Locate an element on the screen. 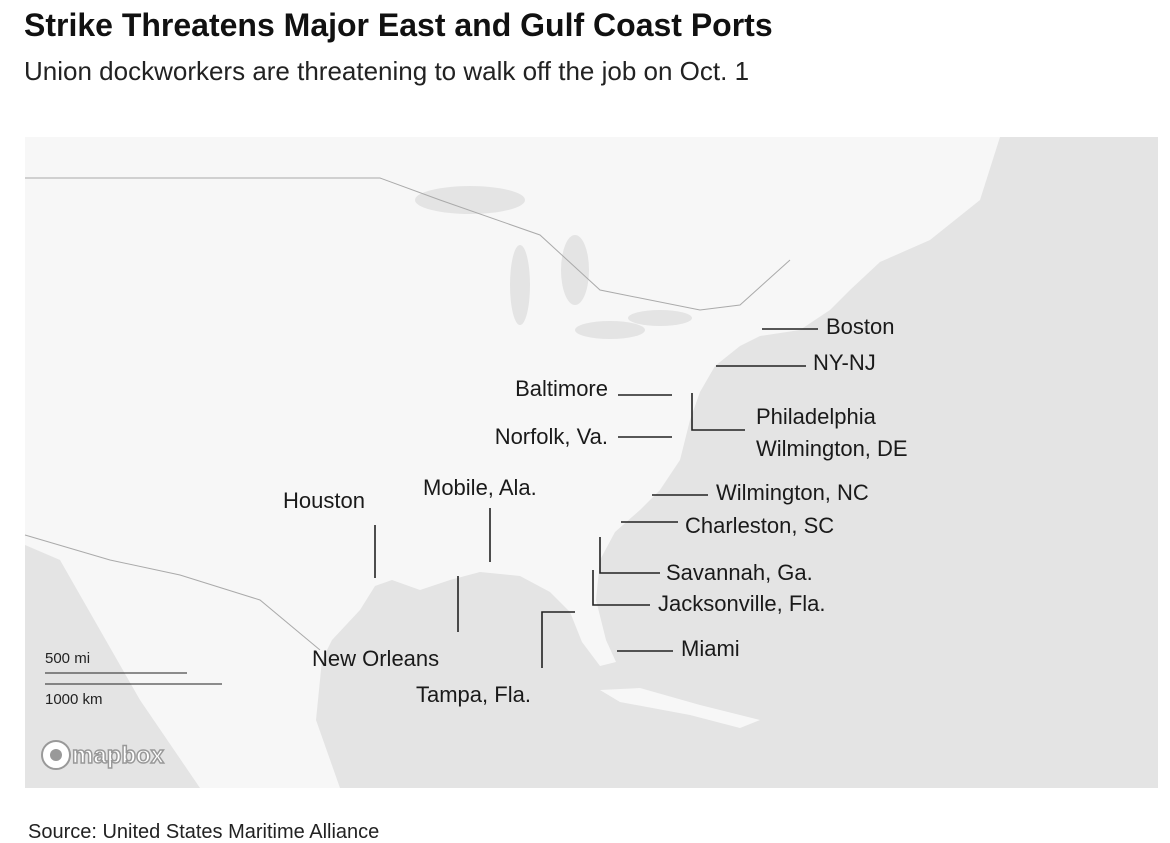  port-label: Tampa, Fla. is located at coordinates (473, 694).